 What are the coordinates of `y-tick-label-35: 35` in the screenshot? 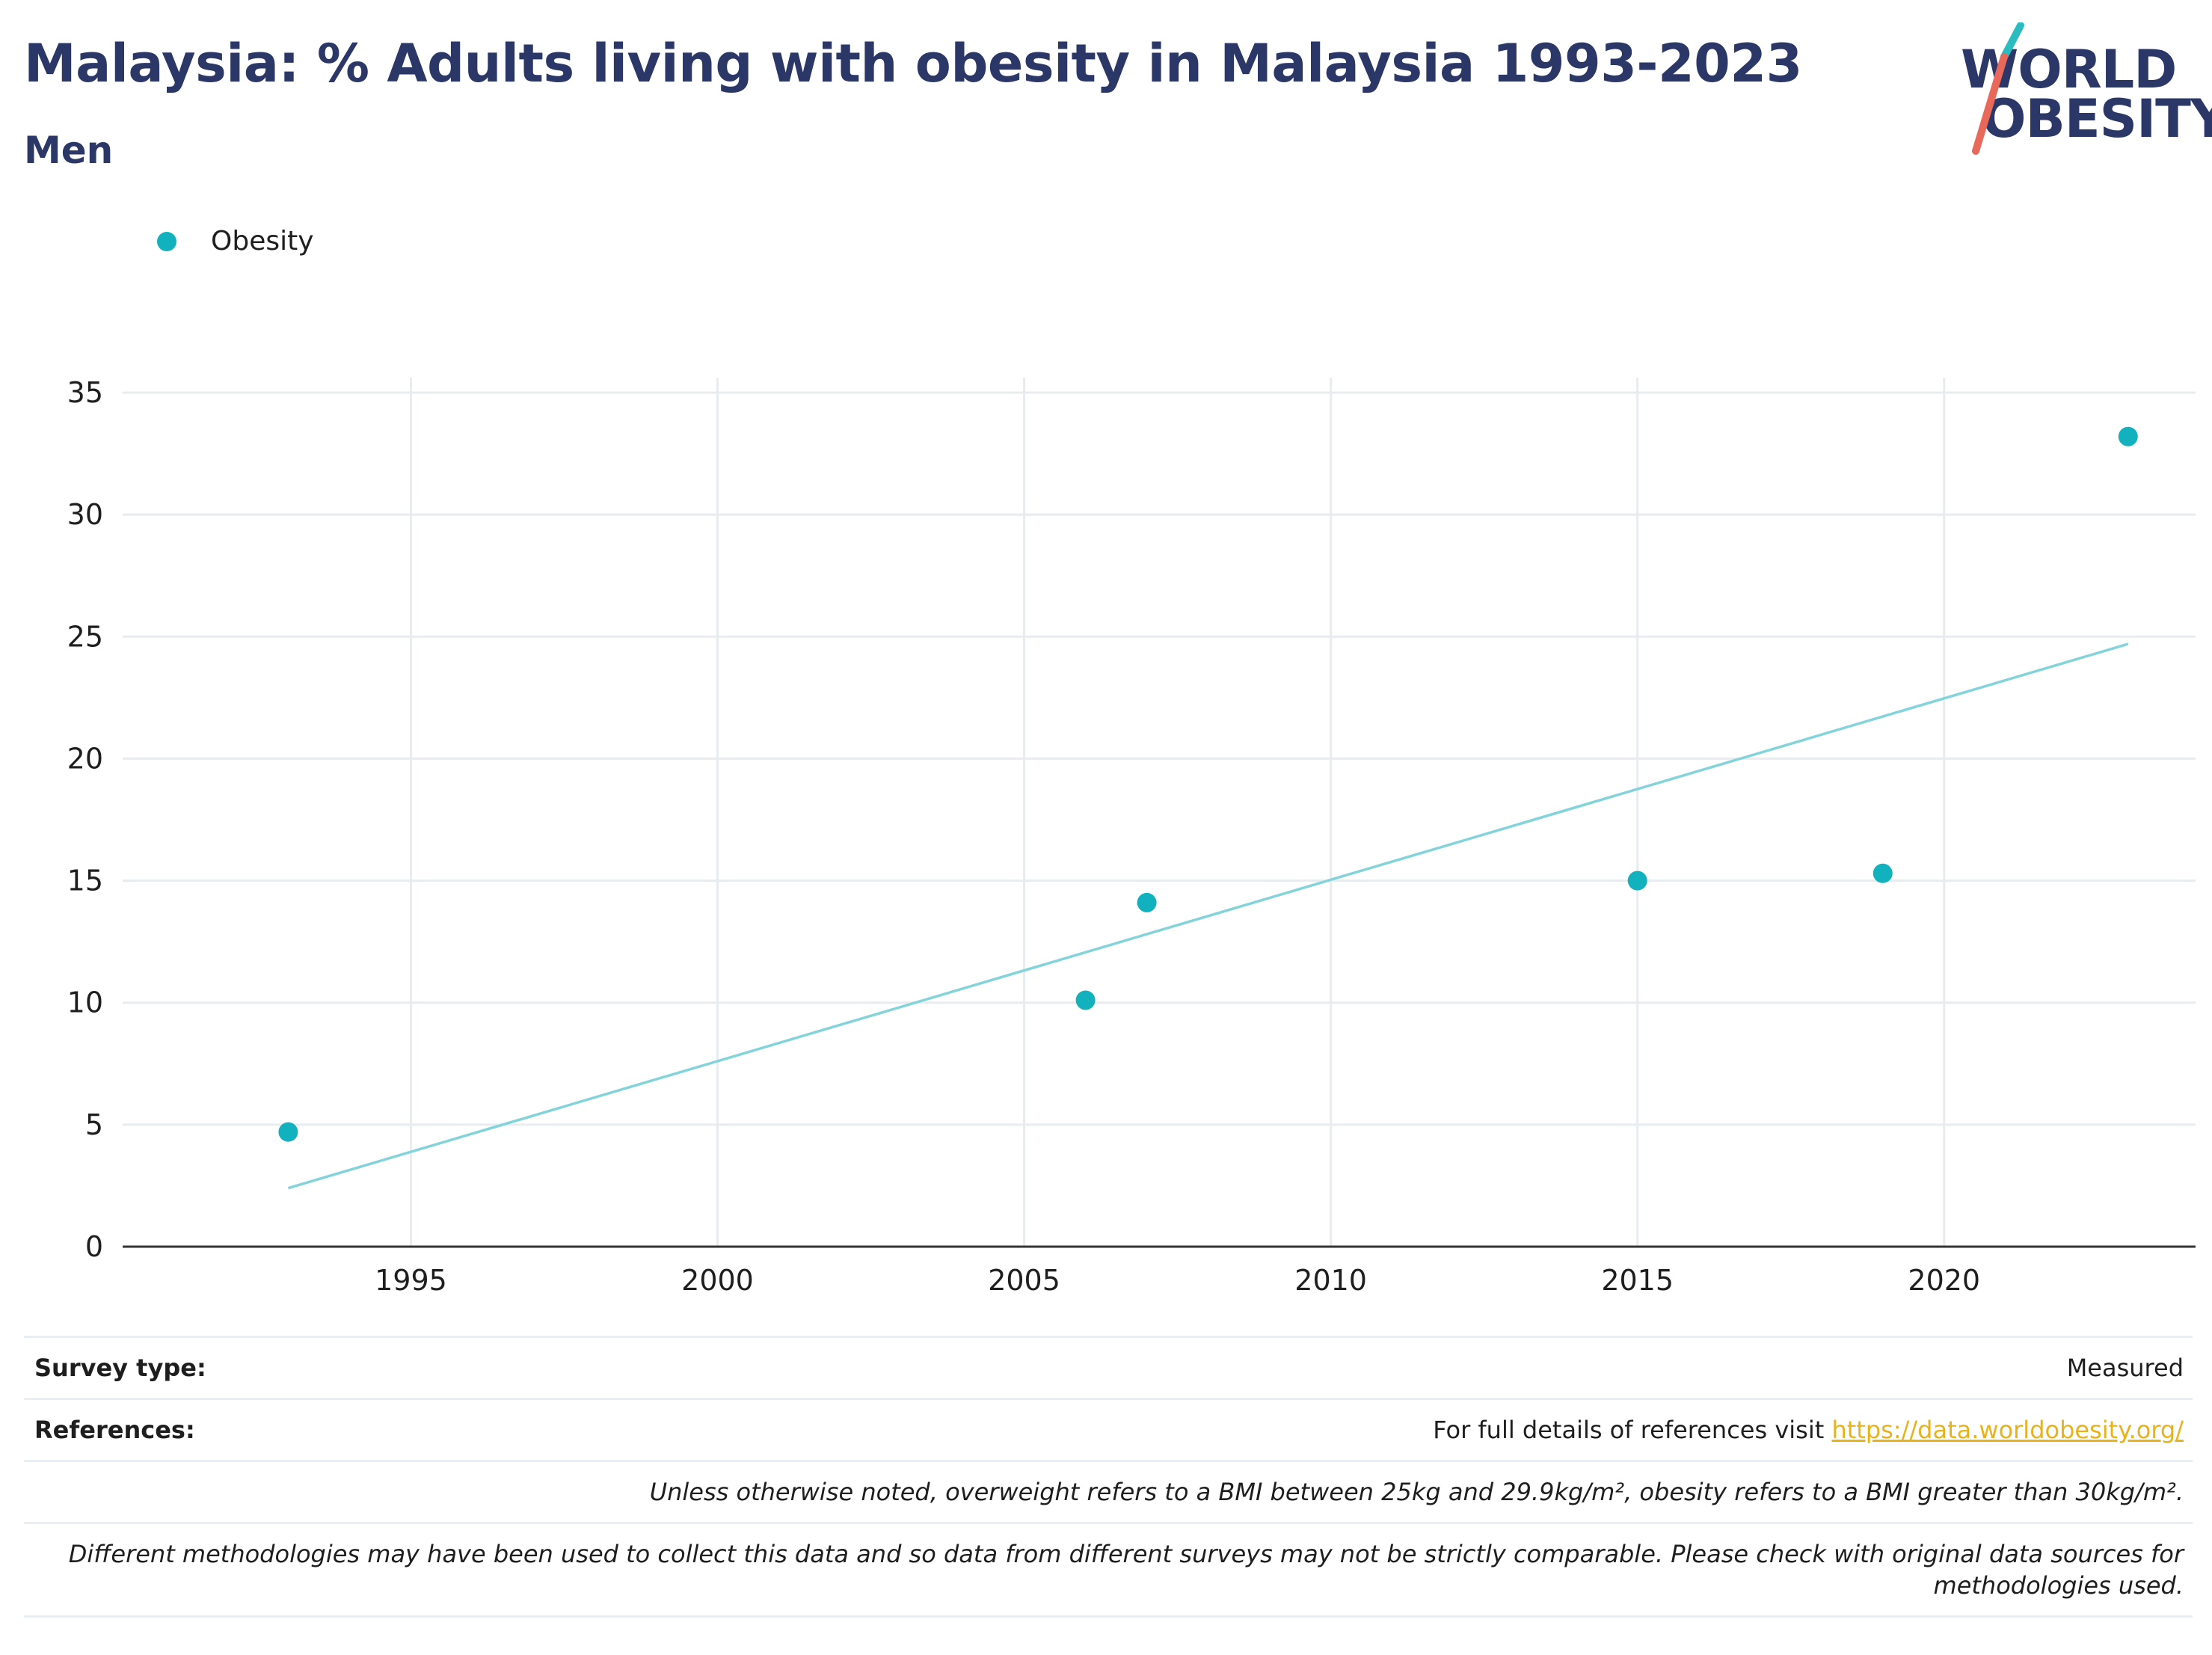 It's located at (85, 392).